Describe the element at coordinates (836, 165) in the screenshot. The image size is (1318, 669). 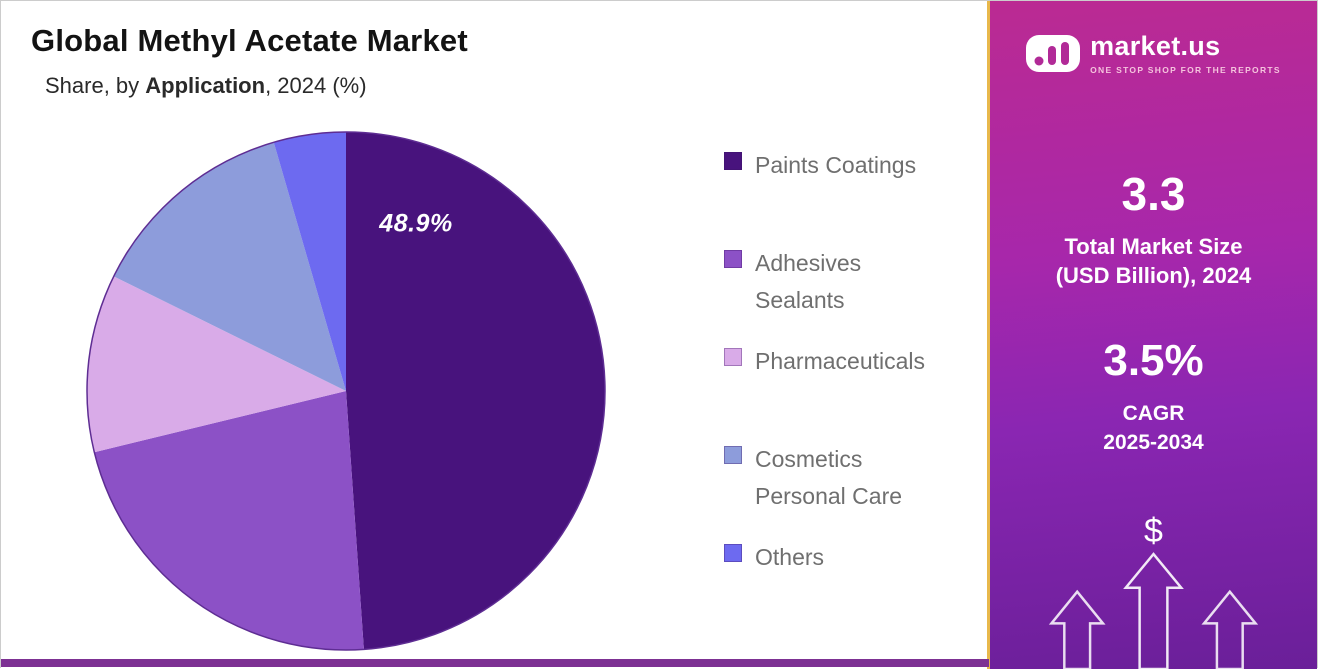
I see `legend-label: Paints Coatings` at that location.